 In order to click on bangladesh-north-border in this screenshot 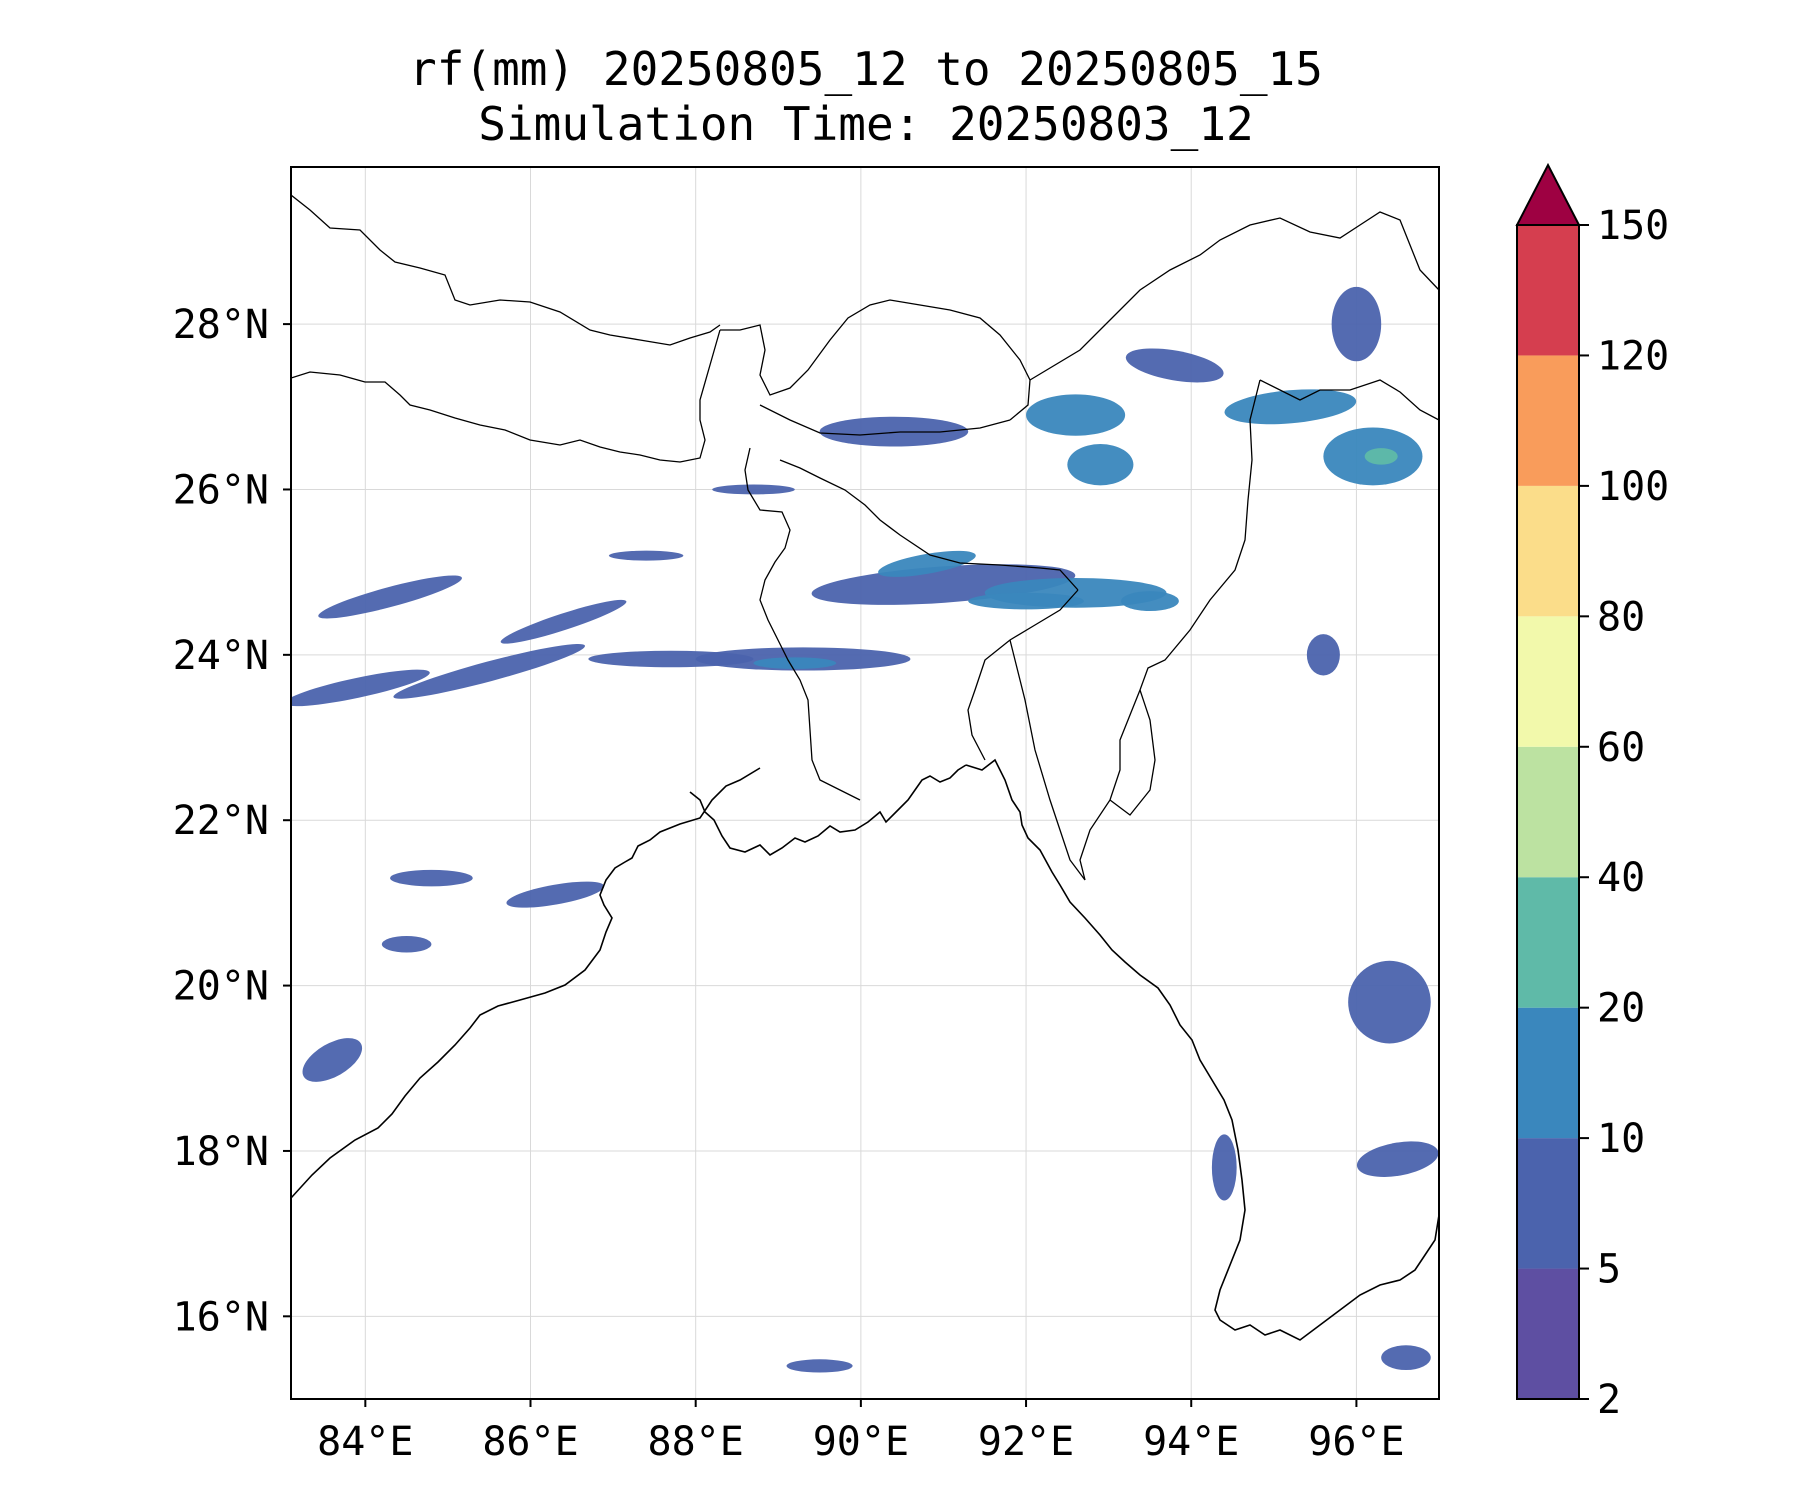, I will do `click(929, 525)`.